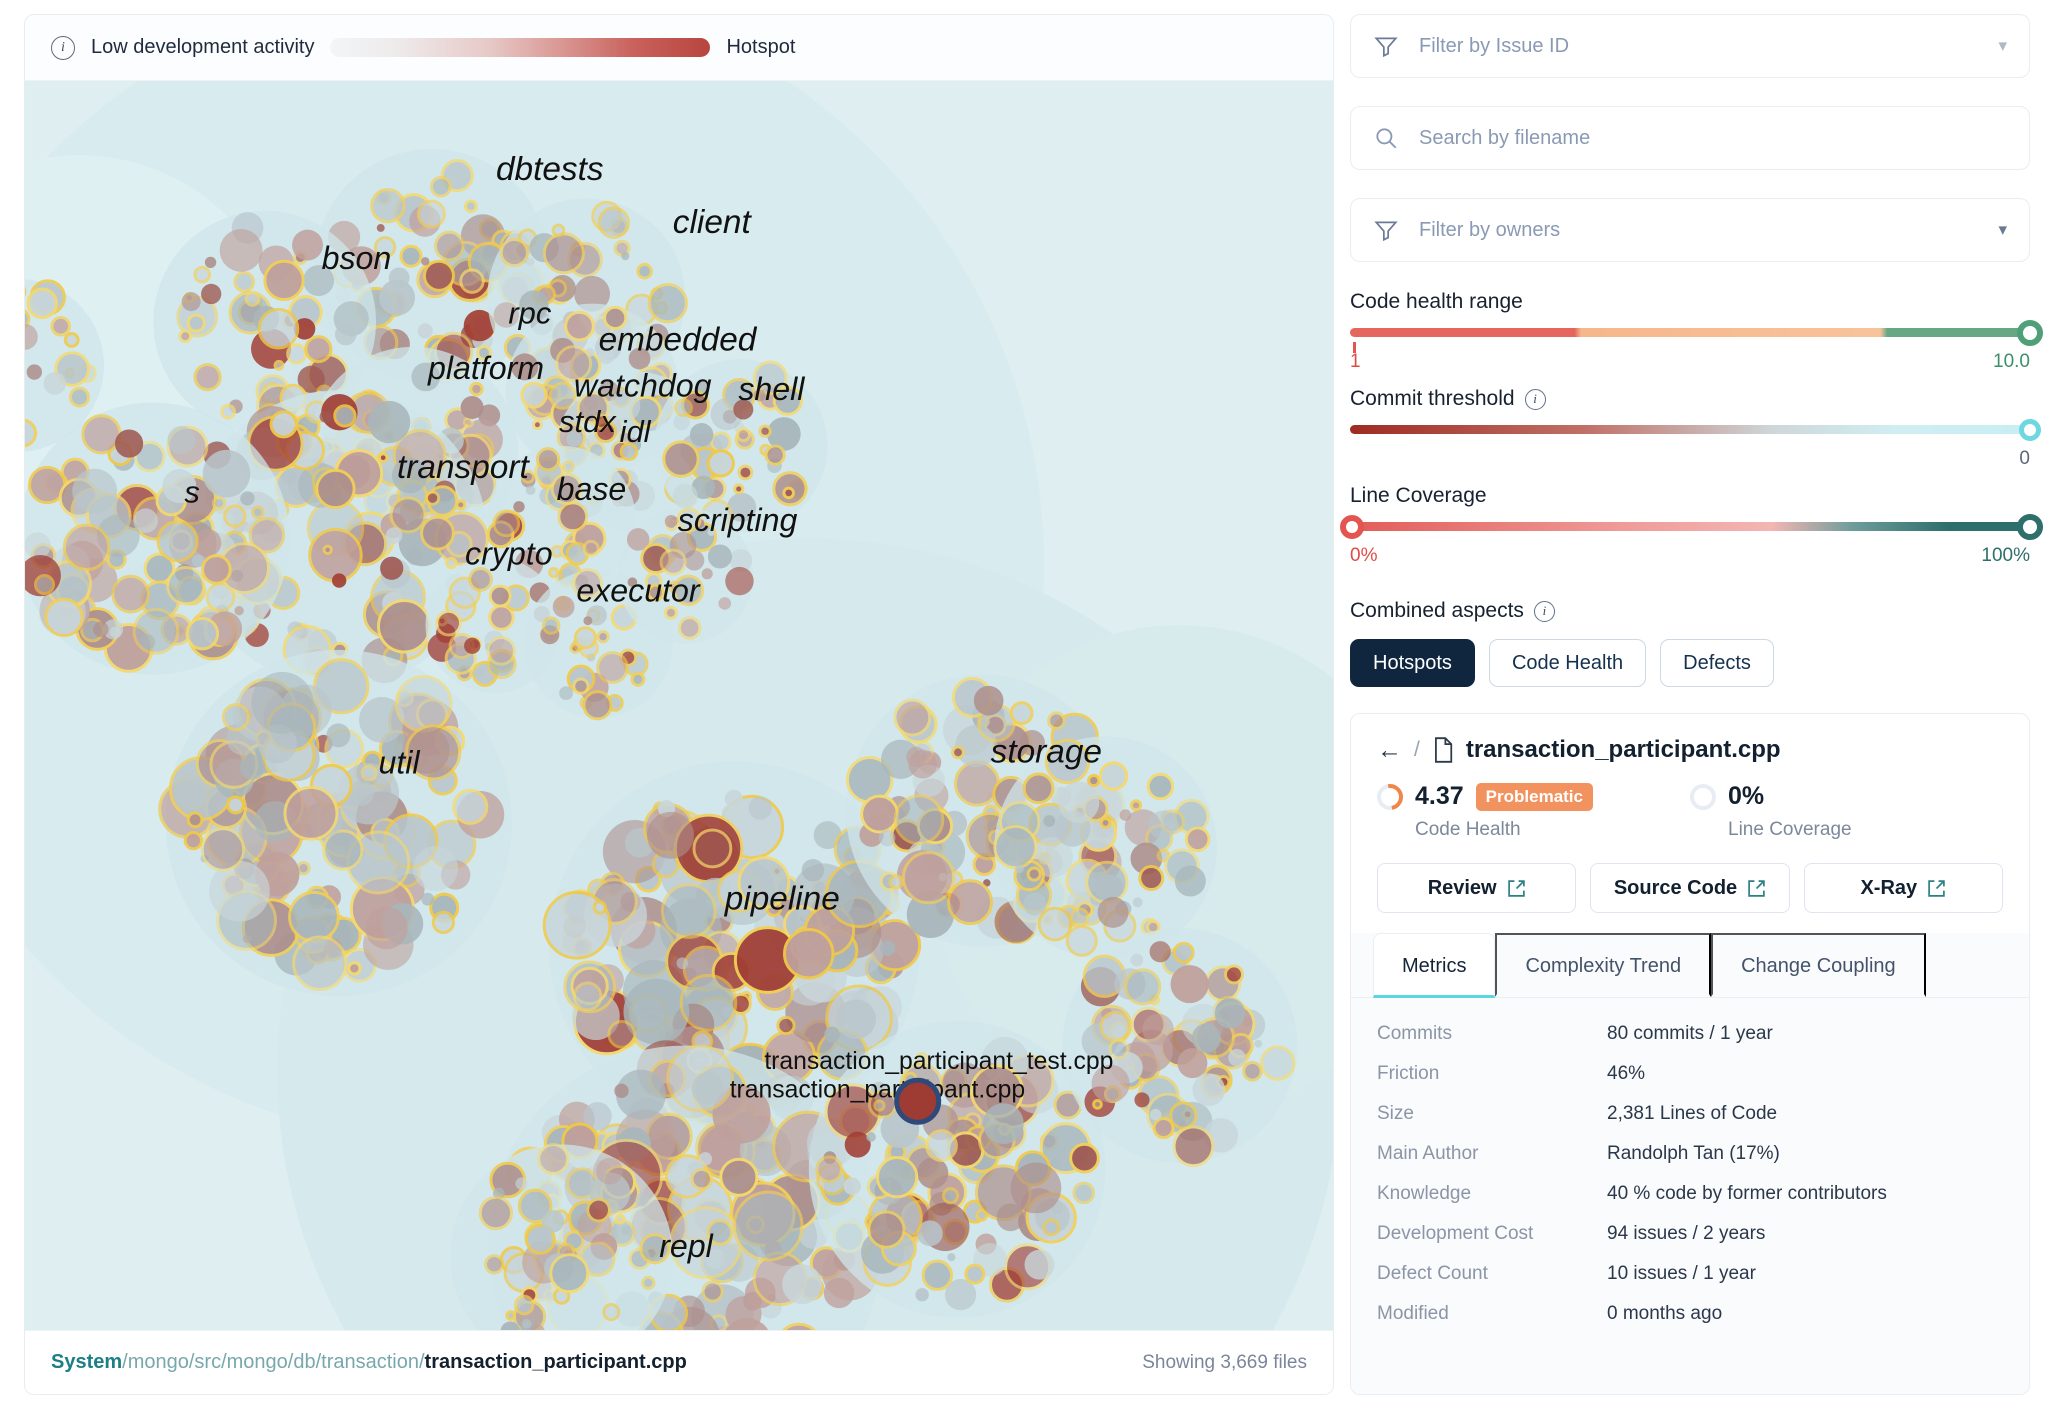 This screenshot has width=2048, height=1409. Describe the element at coordinates (273, 1362) in the screenshot. I see `breadcrumb-path: /mongo/src/mongo/db/transaction/` at that location.